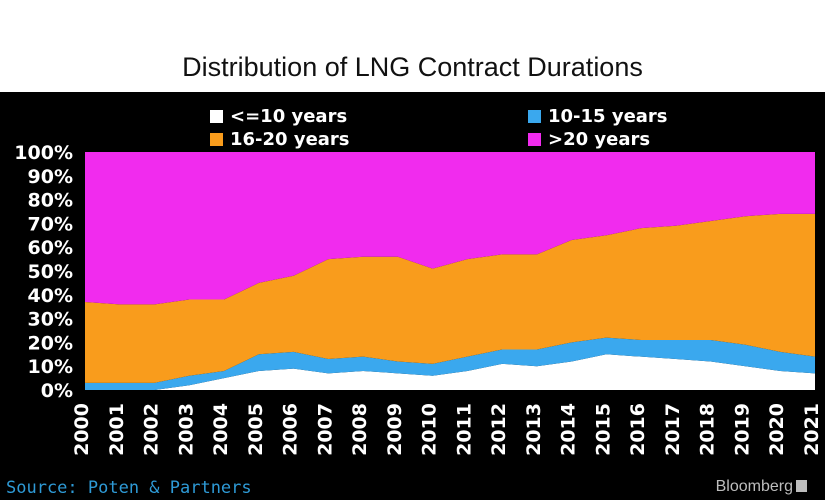 This screenshot has width=825, height=500. I want to click on y-tick-label: 60%, so click(50, 248).